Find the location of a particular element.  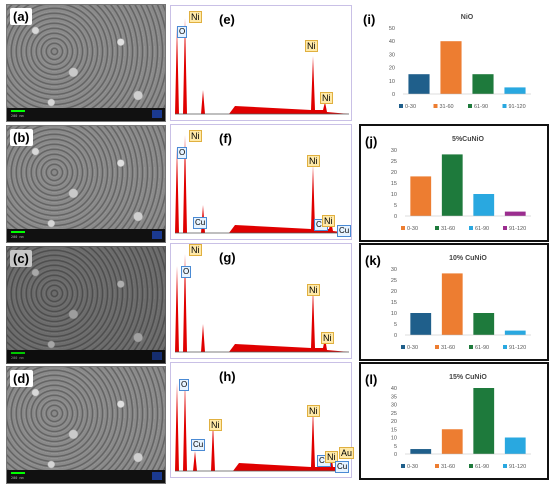

eds-spectrum-h: O Cu Ni Ni Cu Ni Cu Au (h) is located at coordinates (262, 420).